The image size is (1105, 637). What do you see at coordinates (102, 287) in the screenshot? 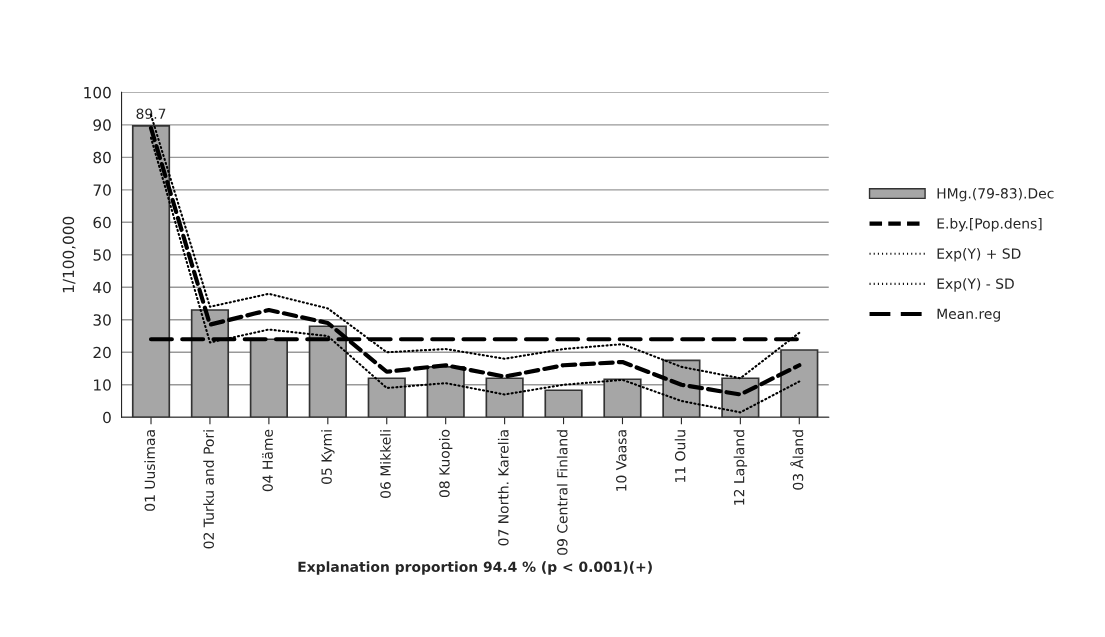
I see `y-tick-label: 40` at bounding box center [102, 287].